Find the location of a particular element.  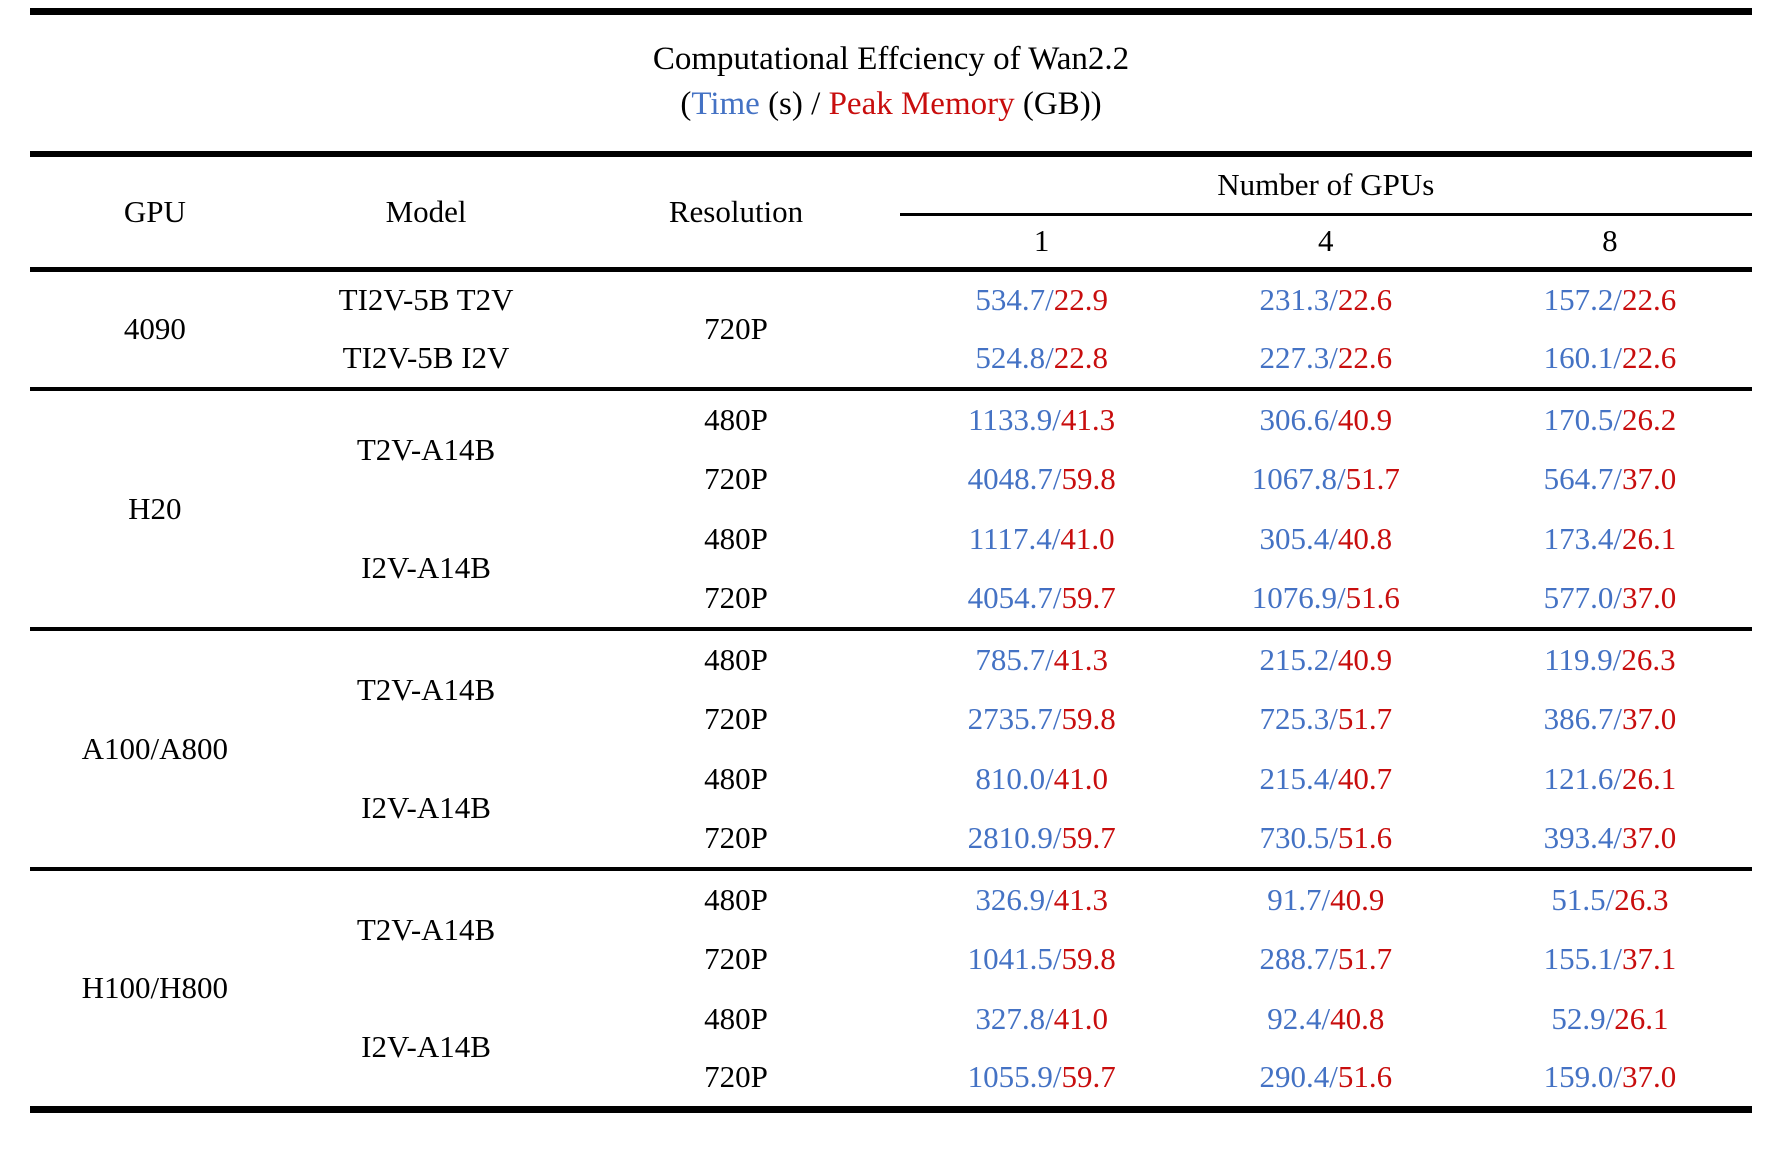

memory-value: 26.3 is located at coordinates (1641, 899).